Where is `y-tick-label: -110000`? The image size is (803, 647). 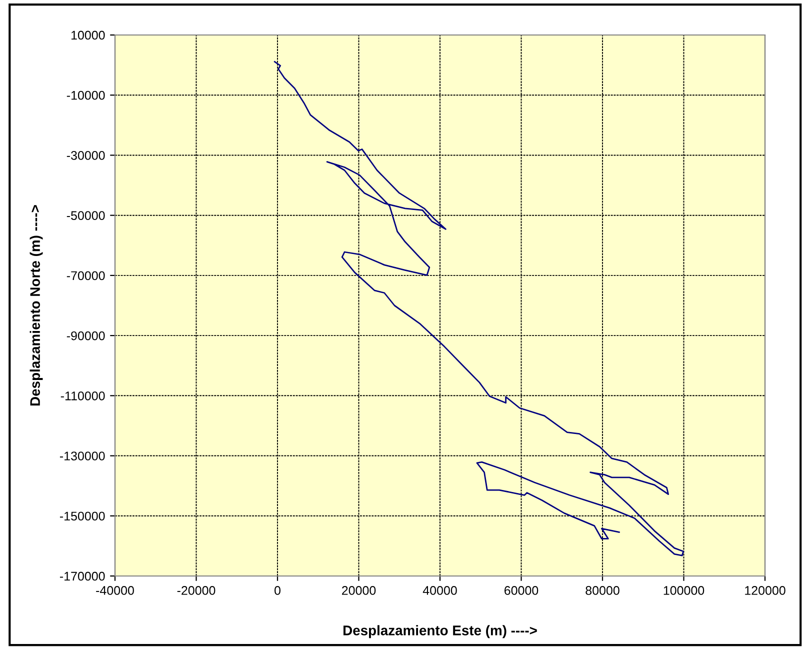 y-tick-label: -110000 is located at coordinates (82, 395).